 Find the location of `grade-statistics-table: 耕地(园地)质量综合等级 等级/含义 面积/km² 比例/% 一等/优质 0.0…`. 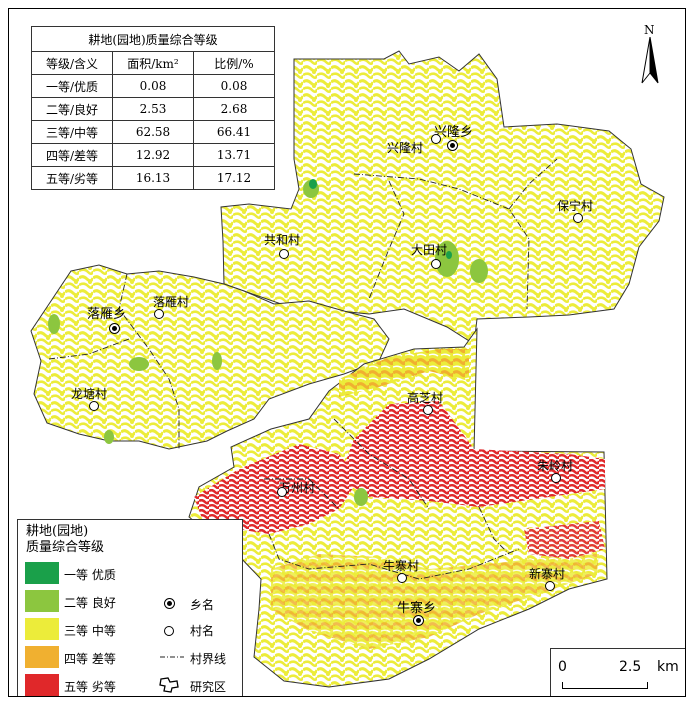

grade-statistics-table: 耕地(园地)质量综合等级 等级/含义 面积/km² 比例/% 一等/优质 0.0… is located at coordinates (153, 108).